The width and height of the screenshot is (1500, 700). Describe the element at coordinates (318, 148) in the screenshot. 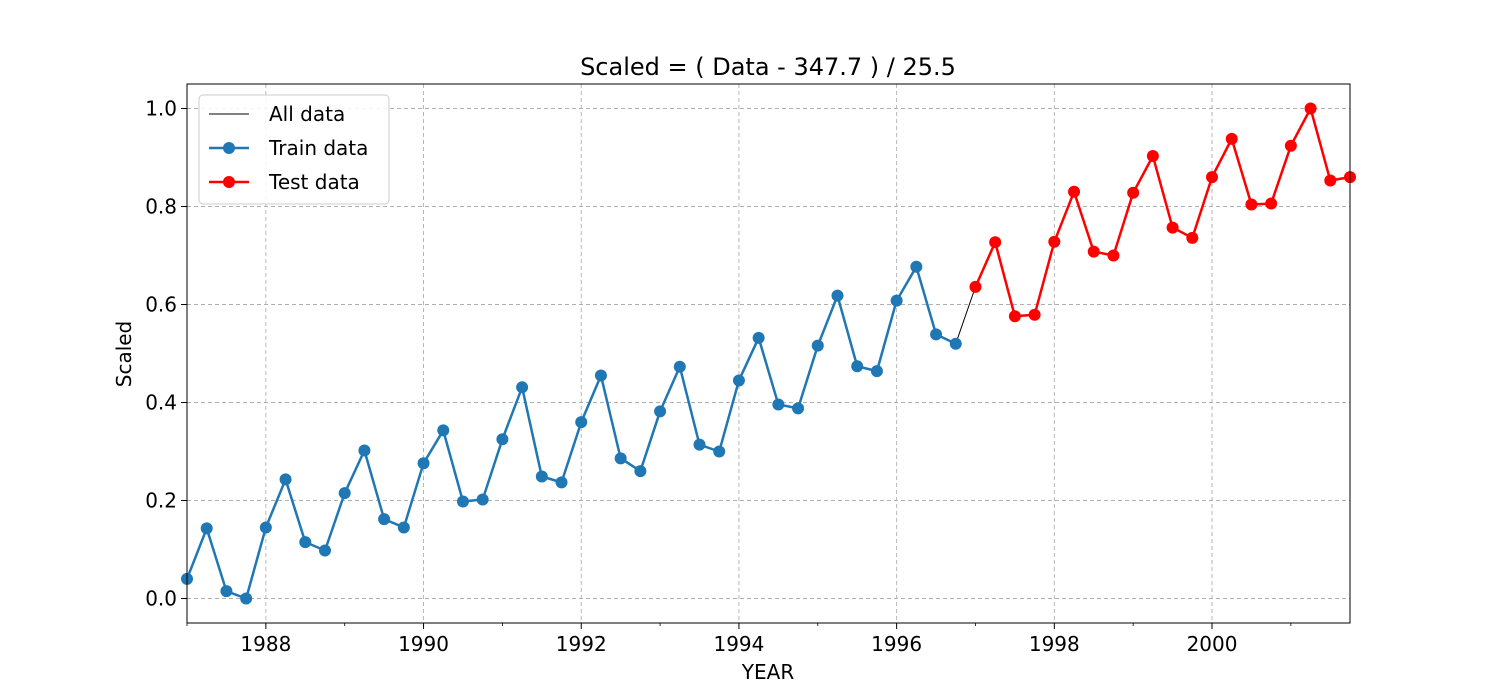

I see `legend-label-train-data: Train data` at that location.